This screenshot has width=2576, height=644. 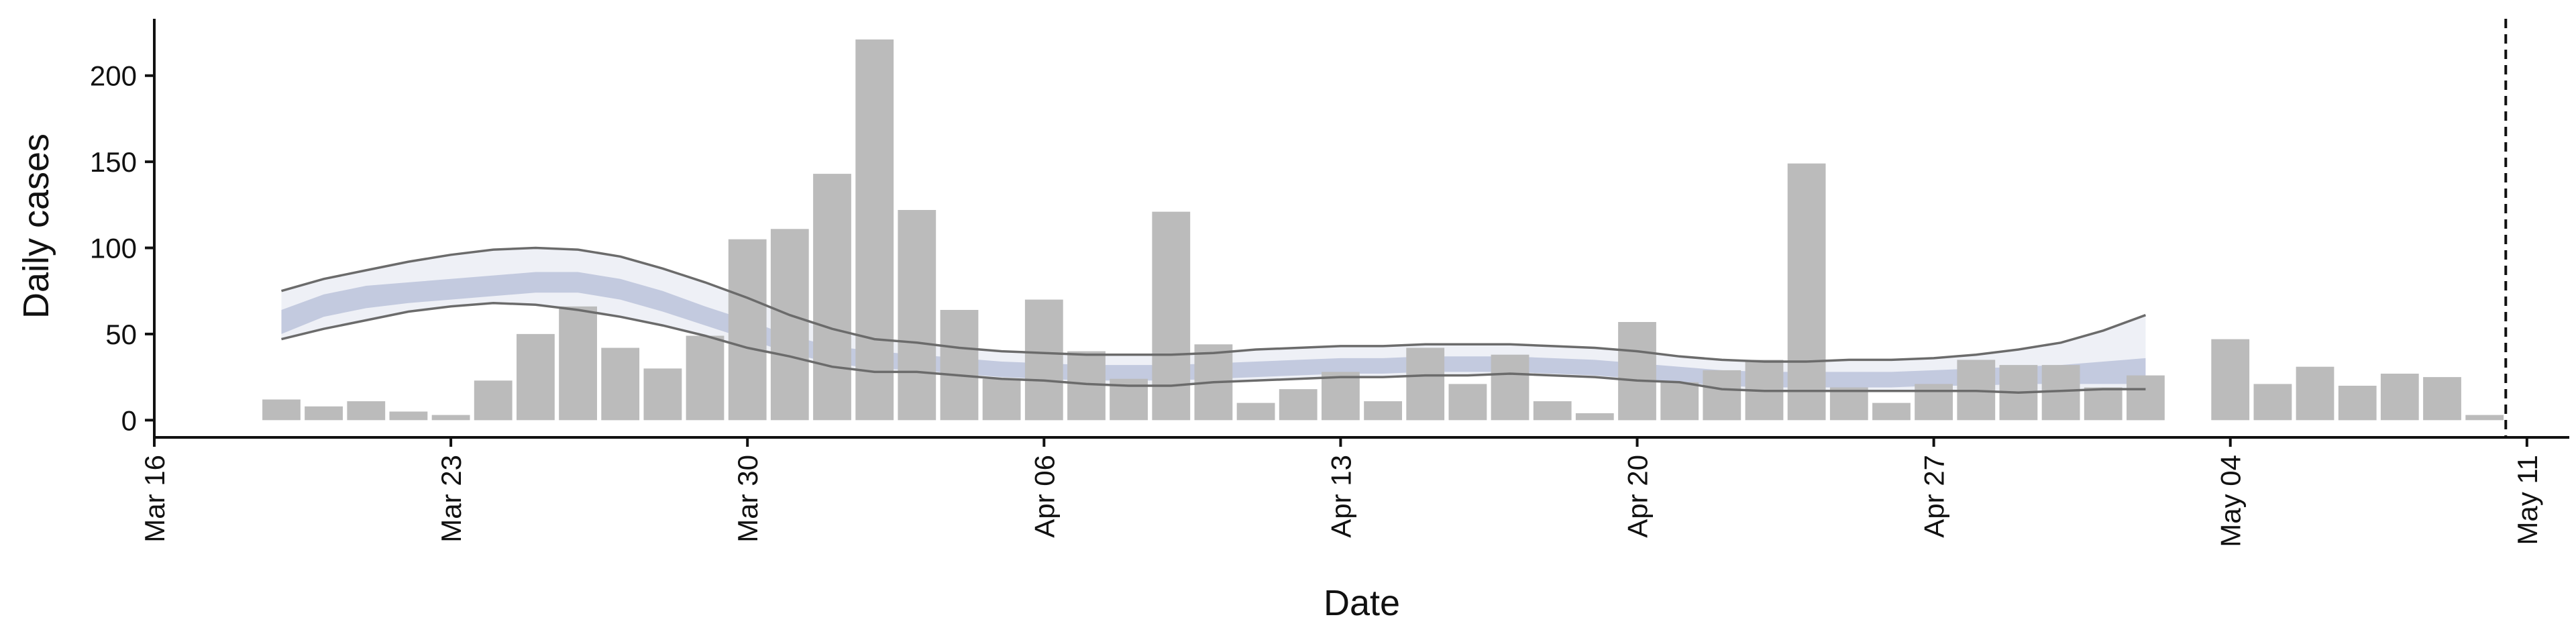 I want to click on x-tick-label: Mar 23, so click(x=451, y=499).